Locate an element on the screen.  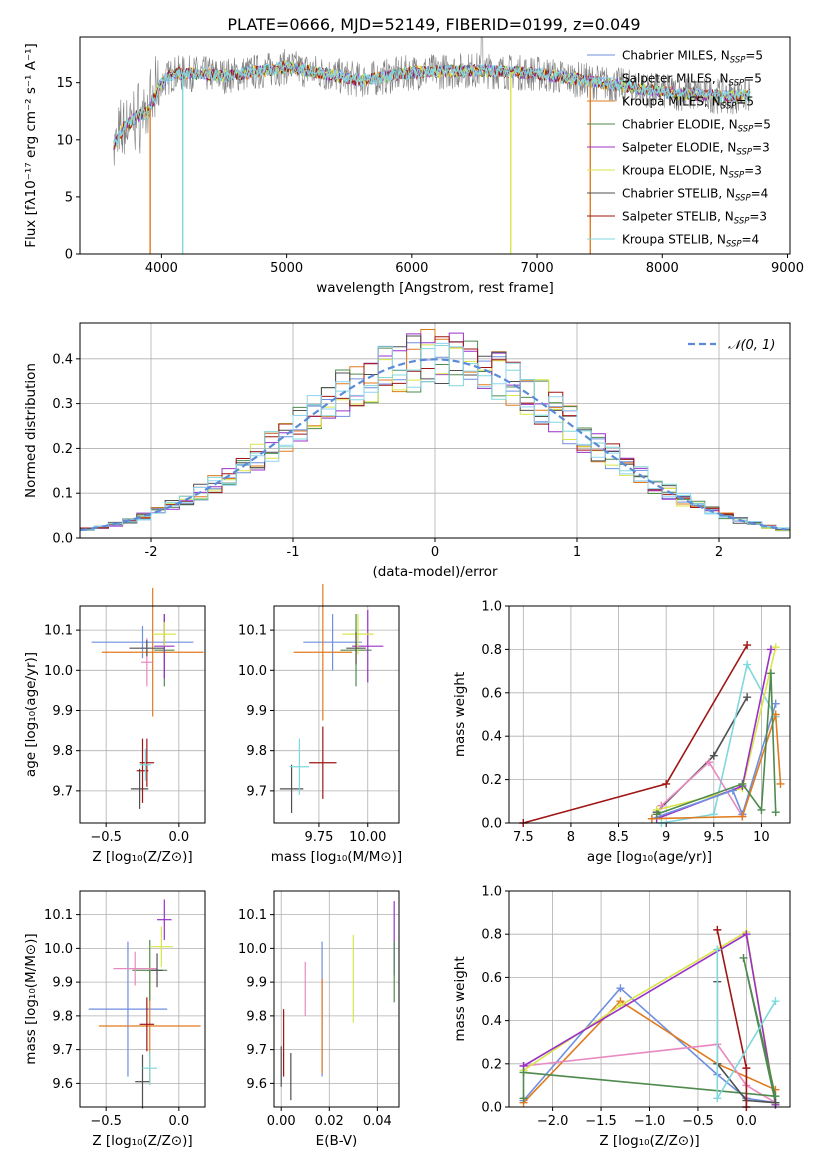
legend-label: Salpeter ELODIE, NSSP=3 is located at coordinates (696, 149).